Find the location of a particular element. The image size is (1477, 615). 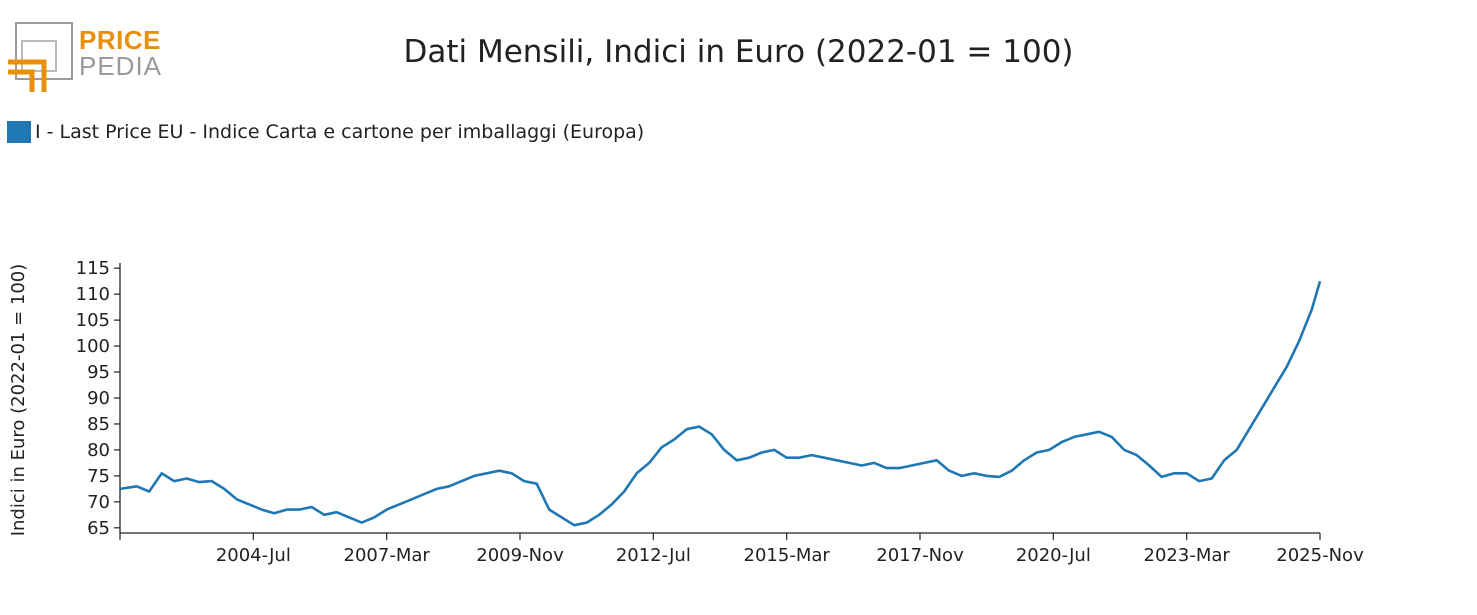

y-tick-label: 110 is located at coordinates (93, 294).